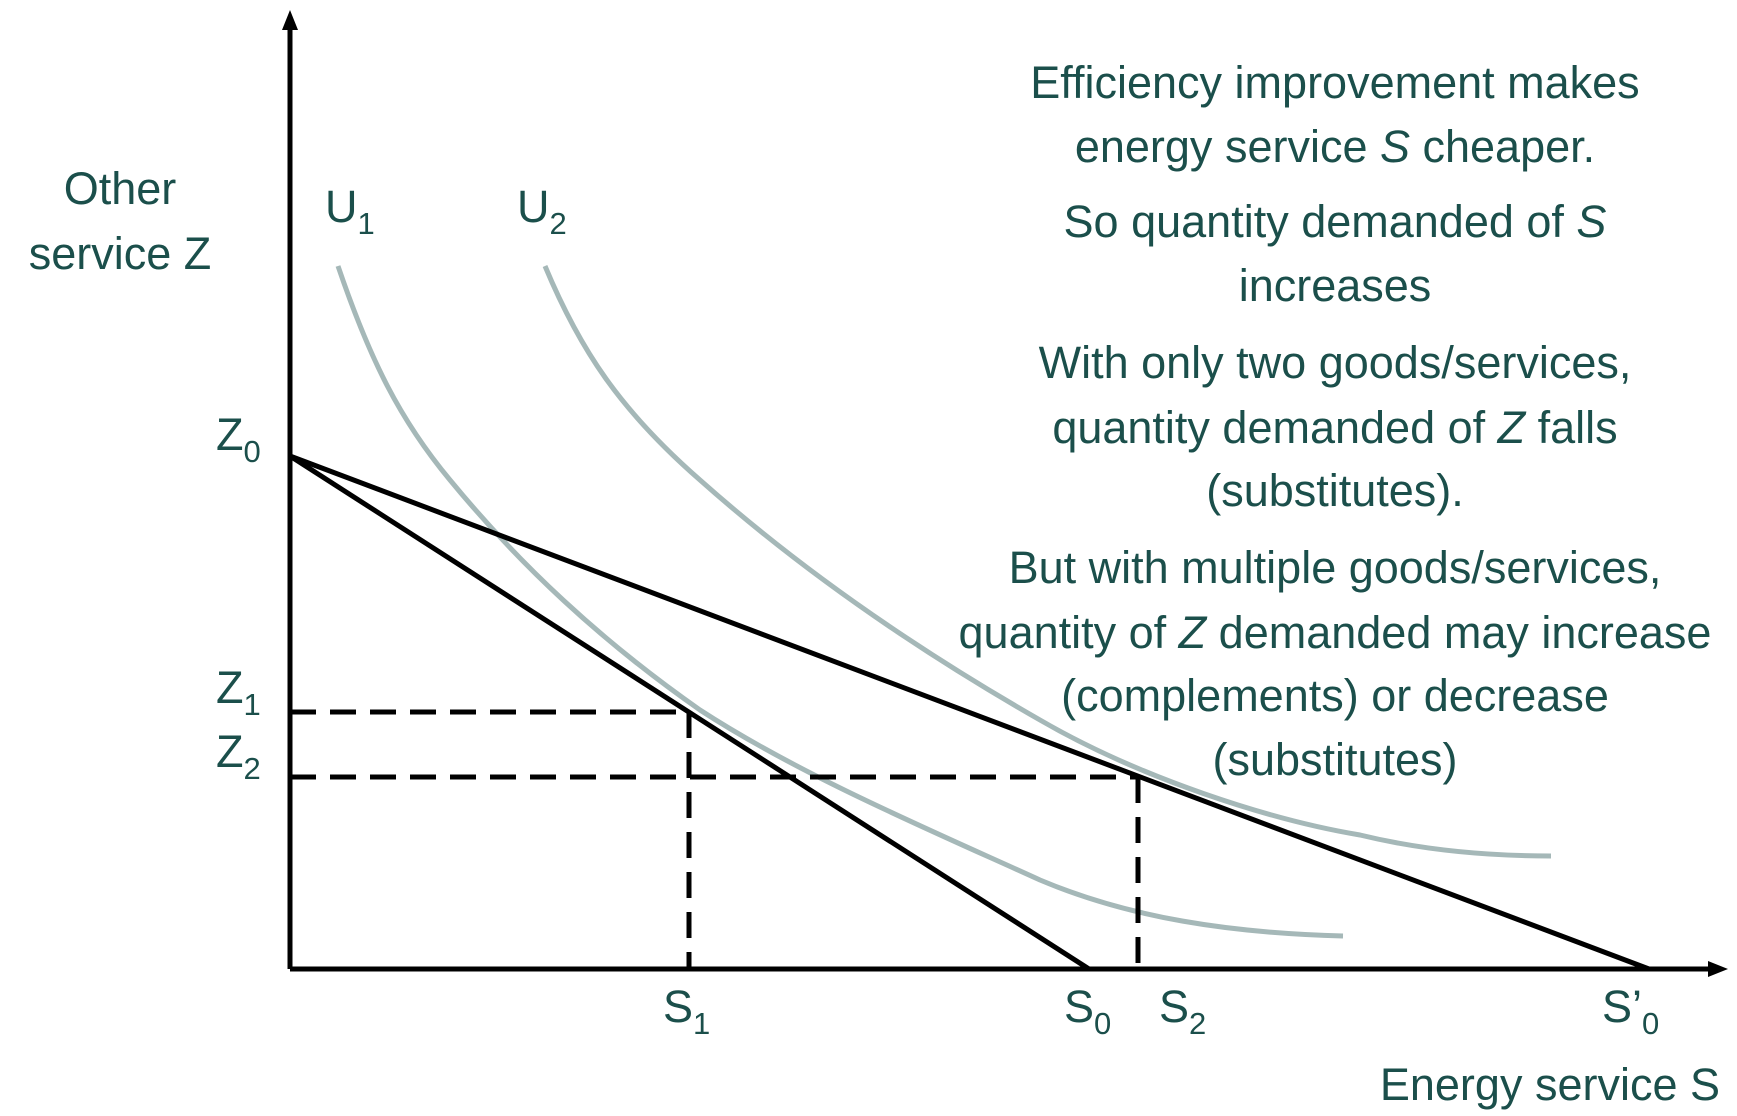  What do you see at coordinates (1502, 146) in the screenshot?
I see `note-text: cheaper.` at bounding box center [1502, 146].